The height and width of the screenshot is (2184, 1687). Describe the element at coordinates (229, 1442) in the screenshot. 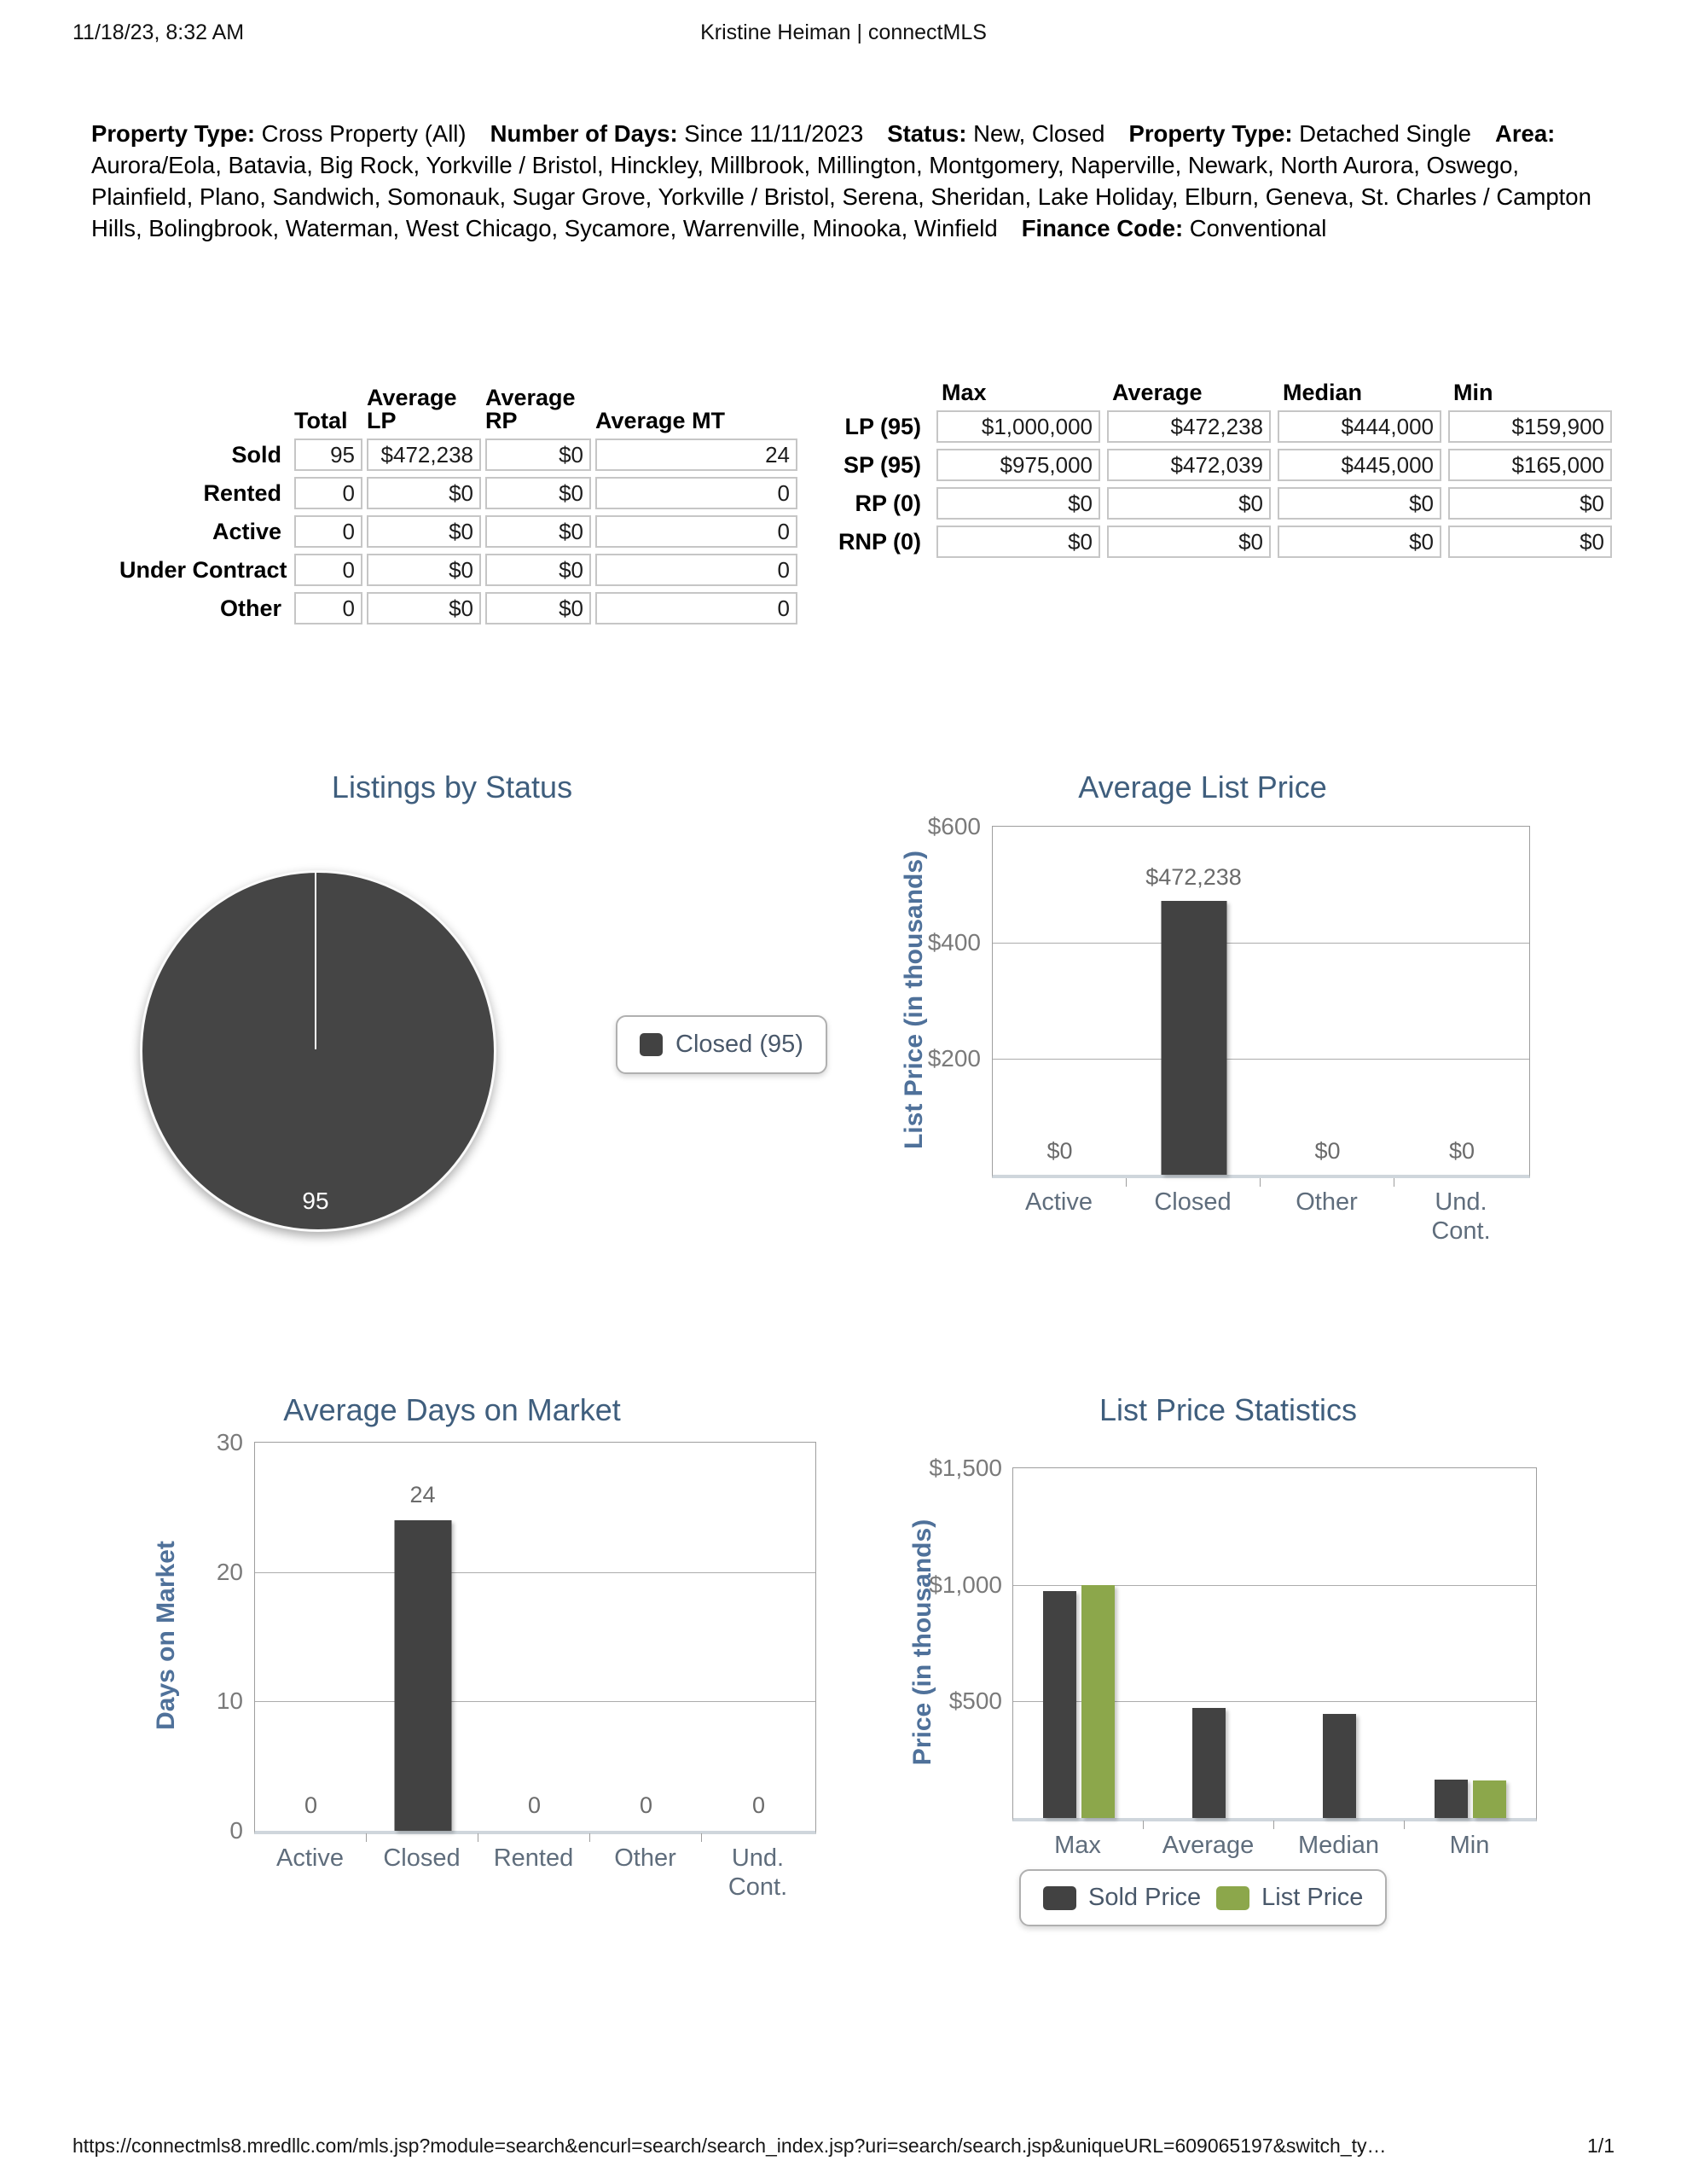

I see `y-tick: 30` at that location.